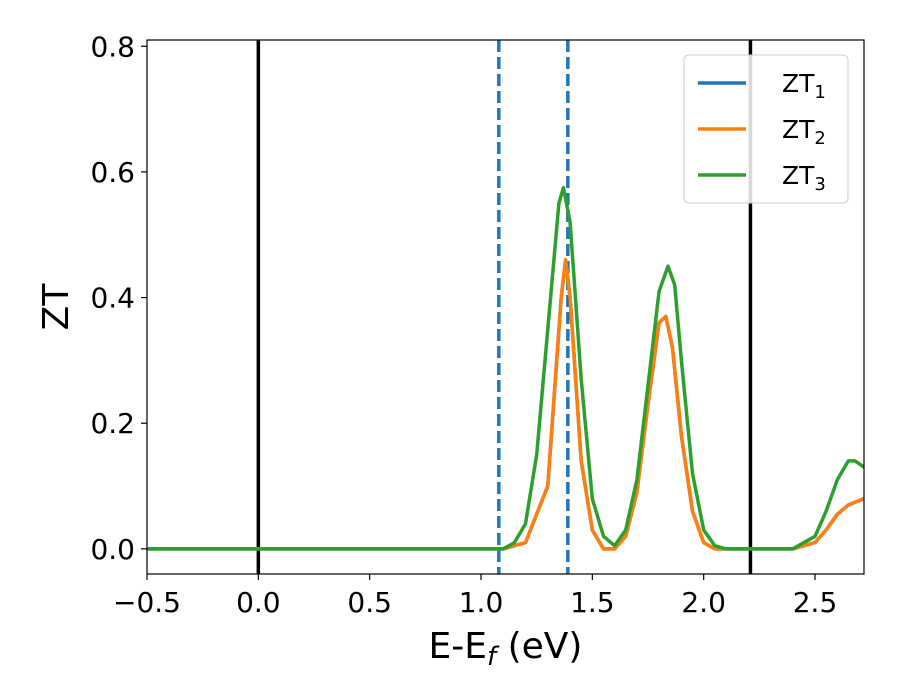 The height and width of the screenshot is (700, 900). I want to click on x-tick-label: 0.5, so click(369, 602).